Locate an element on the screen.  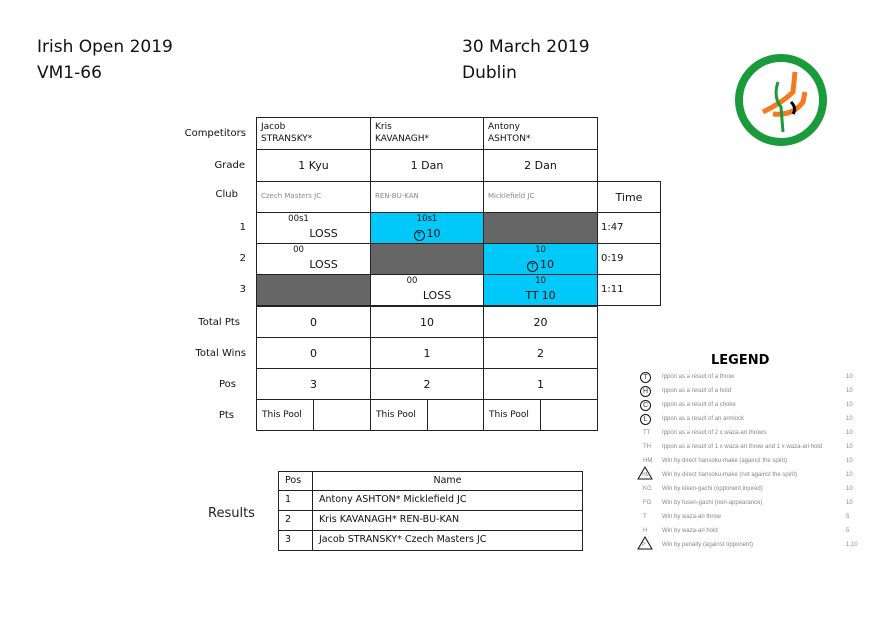
category: VM1-66 is located at coordinates (69, 73).